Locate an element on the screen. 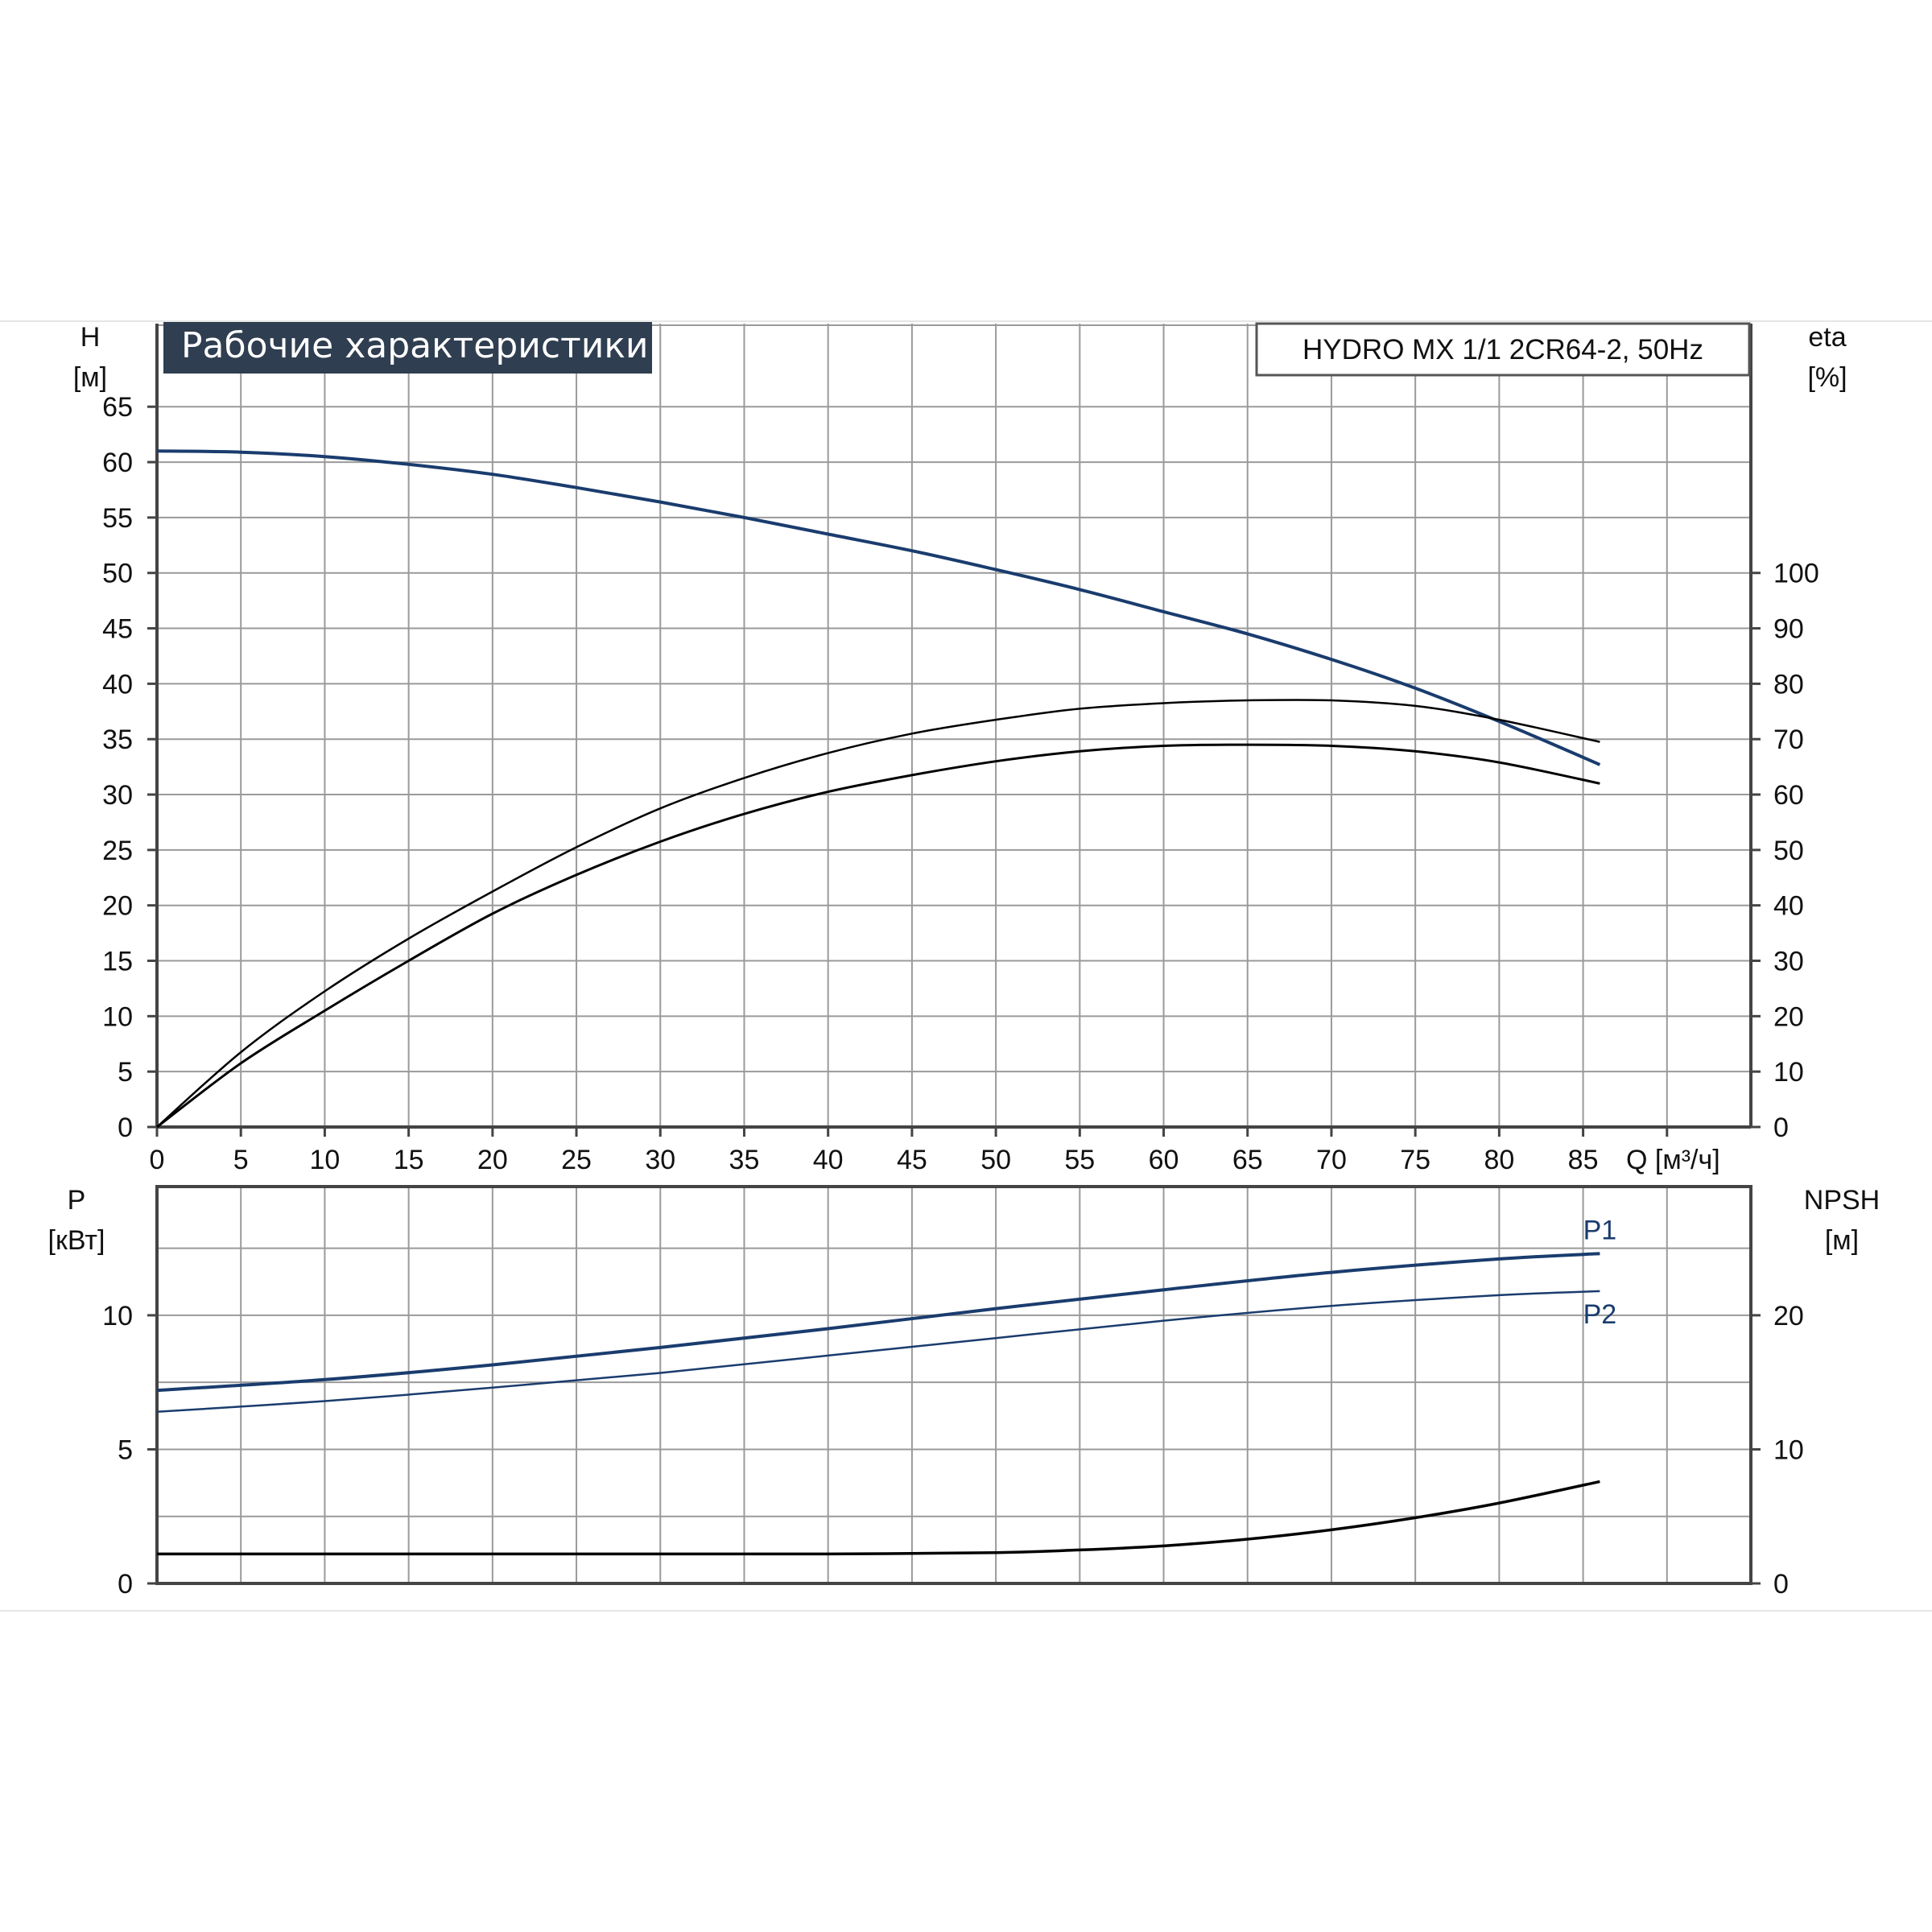 This screenshot has height=1932, width=1932. head-tick-label: 45 is located at coordinates (117, 629).